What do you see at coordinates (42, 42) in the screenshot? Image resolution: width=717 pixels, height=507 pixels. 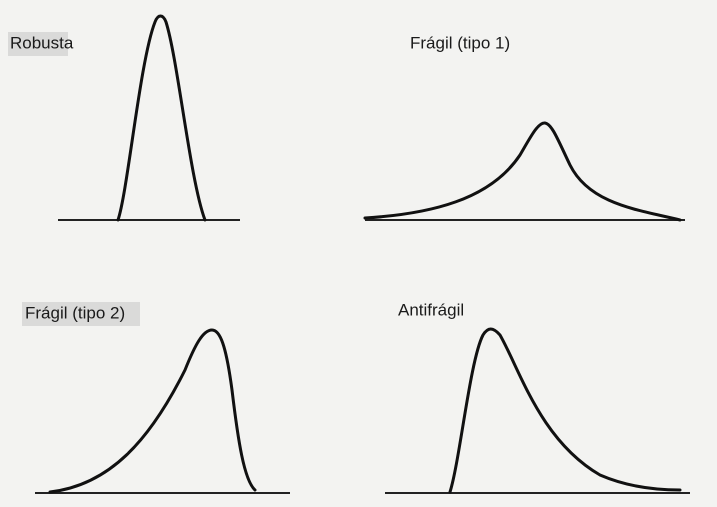 I see `panel-label: Robusta` at bounding box center [42, 42].